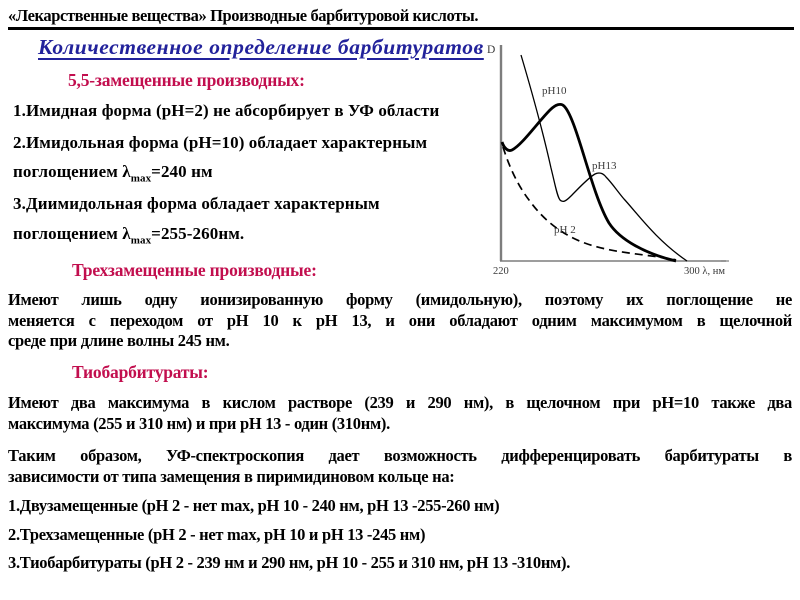  I want to click on curve-label-ph10: pH10, so click(554, 91).